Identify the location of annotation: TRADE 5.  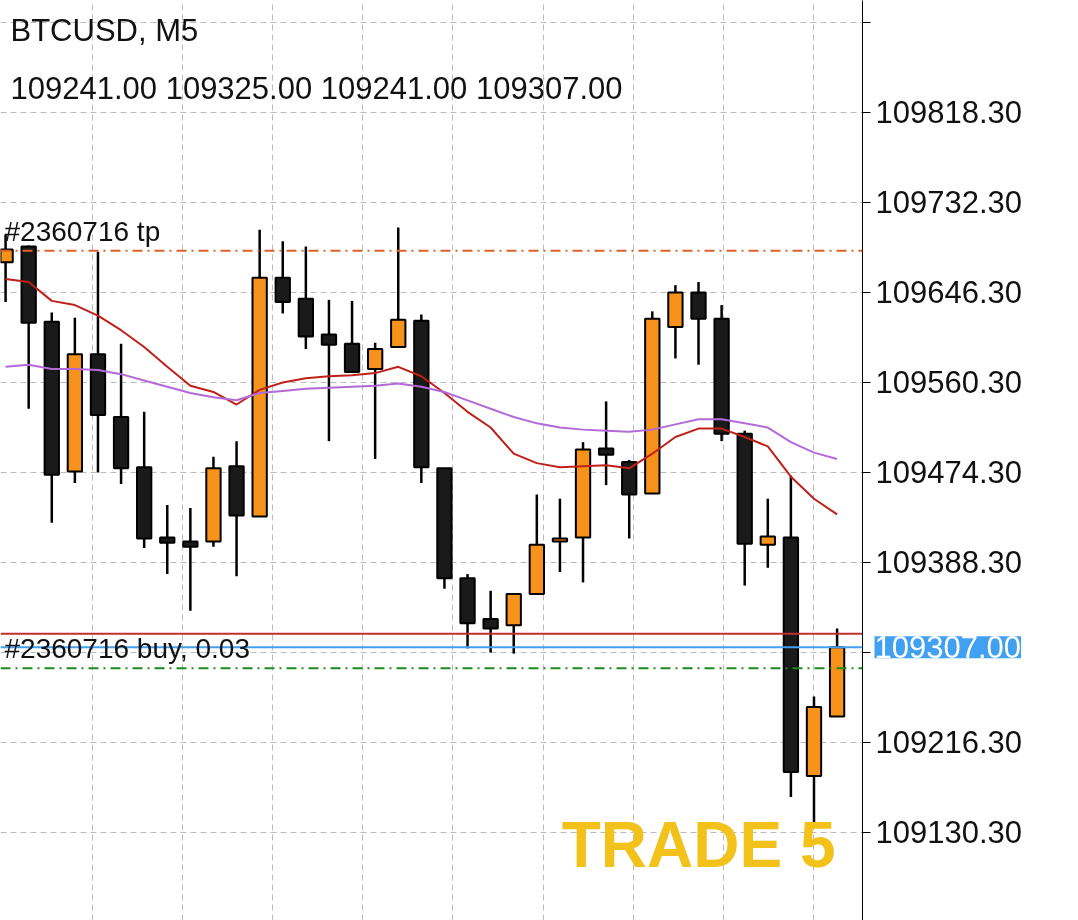
(698, 844).